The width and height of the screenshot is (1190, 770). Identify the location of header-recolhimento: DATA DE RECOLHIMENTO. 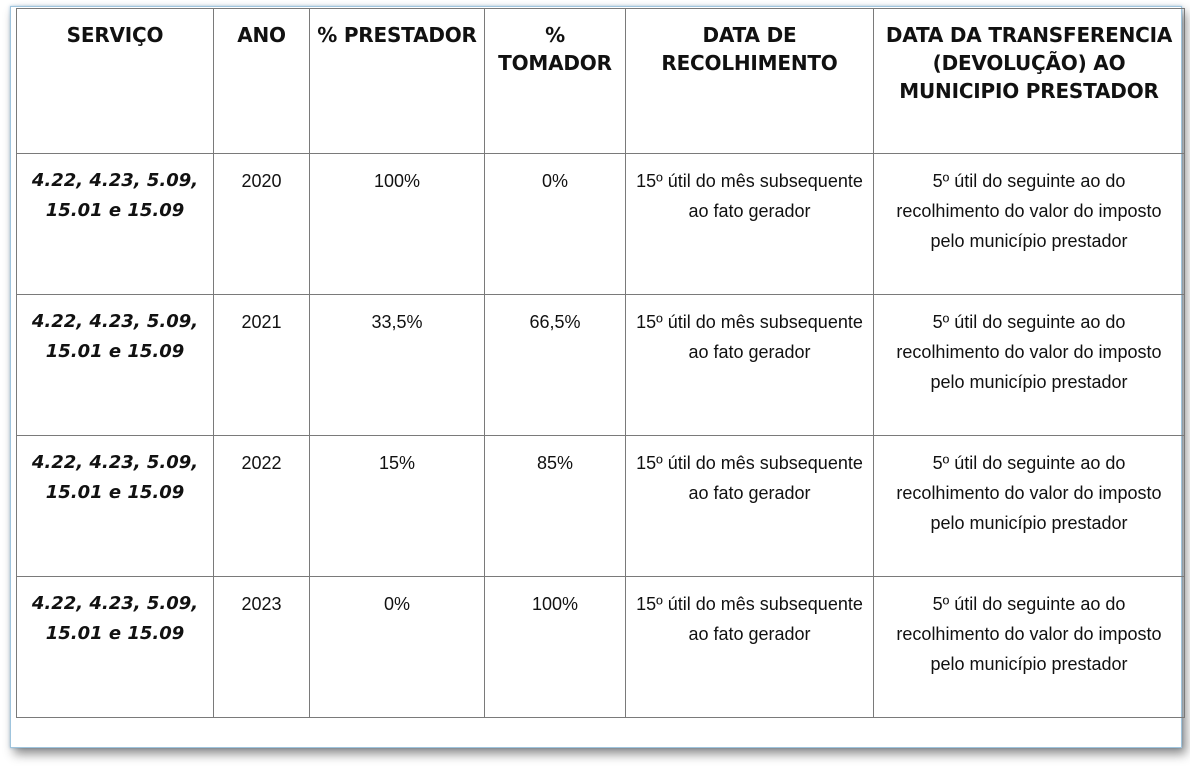
(749, 81).